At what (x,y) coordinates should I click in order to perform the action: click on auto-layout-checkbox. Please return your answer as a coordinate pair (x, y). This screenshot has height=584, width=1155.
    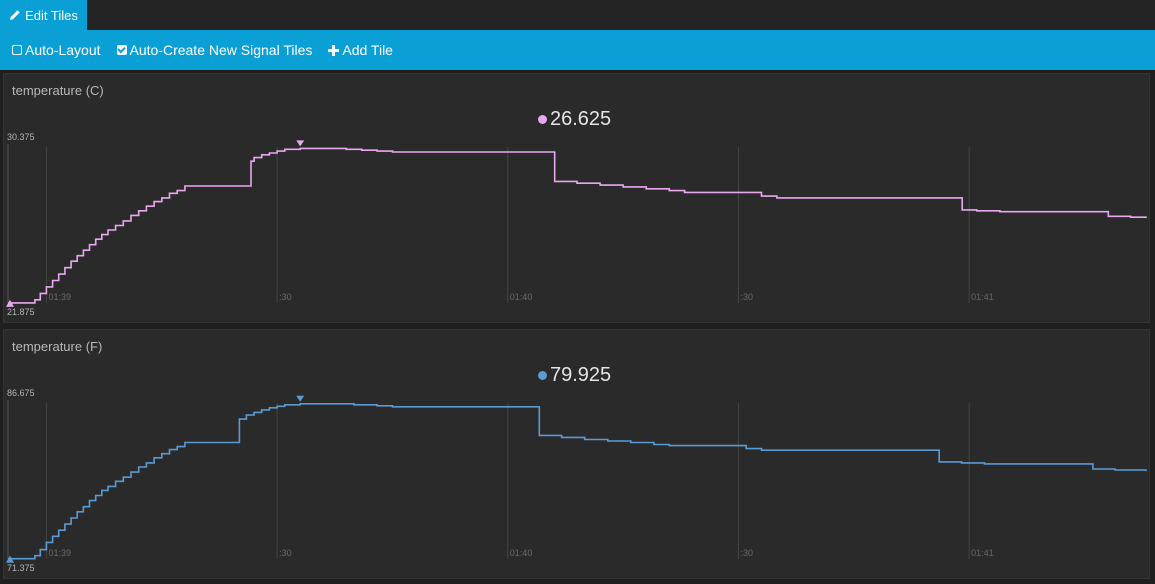
    Looking at the image, I should click on (17, 50).